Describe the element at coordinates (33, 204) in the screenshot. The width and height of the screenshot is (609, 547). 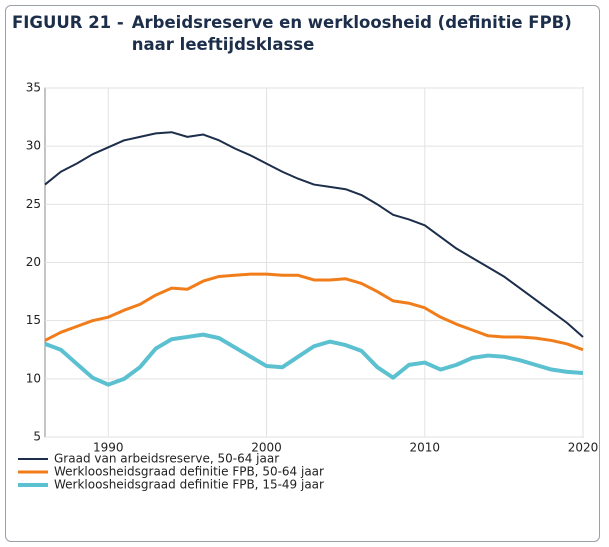
I see `y-tick-label: 25` at that location.